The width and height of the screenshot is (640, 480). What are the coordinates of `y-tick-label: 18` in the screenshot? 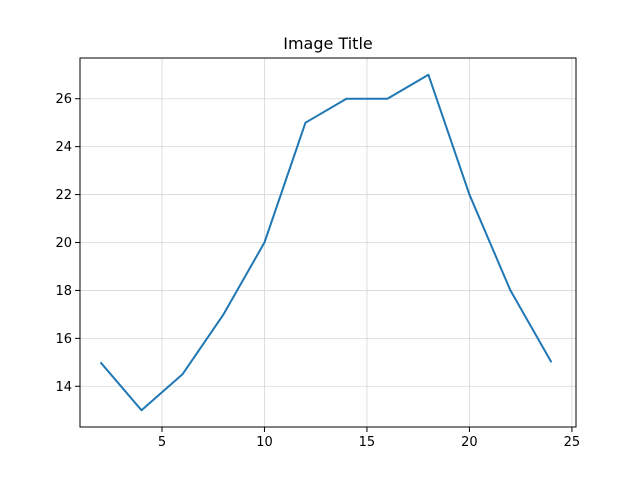 It's located at (63, 291).